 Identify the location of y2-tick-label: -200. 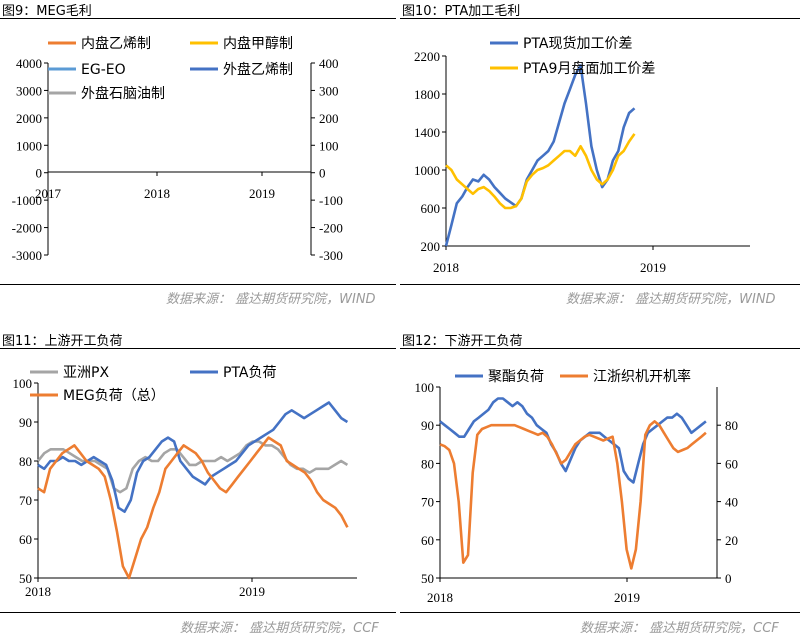
(331, 228).